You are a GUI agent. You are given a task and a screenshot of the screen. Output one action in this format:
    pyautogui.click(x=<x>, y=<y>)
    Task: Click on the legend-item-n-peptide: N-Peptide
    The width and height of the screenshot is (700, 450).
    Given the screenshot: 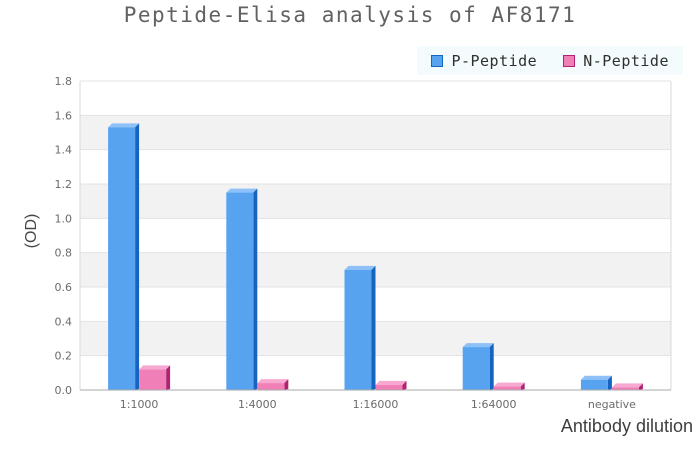 What is the action you would take?
    pyautogui.click(x=616, y=61)
    